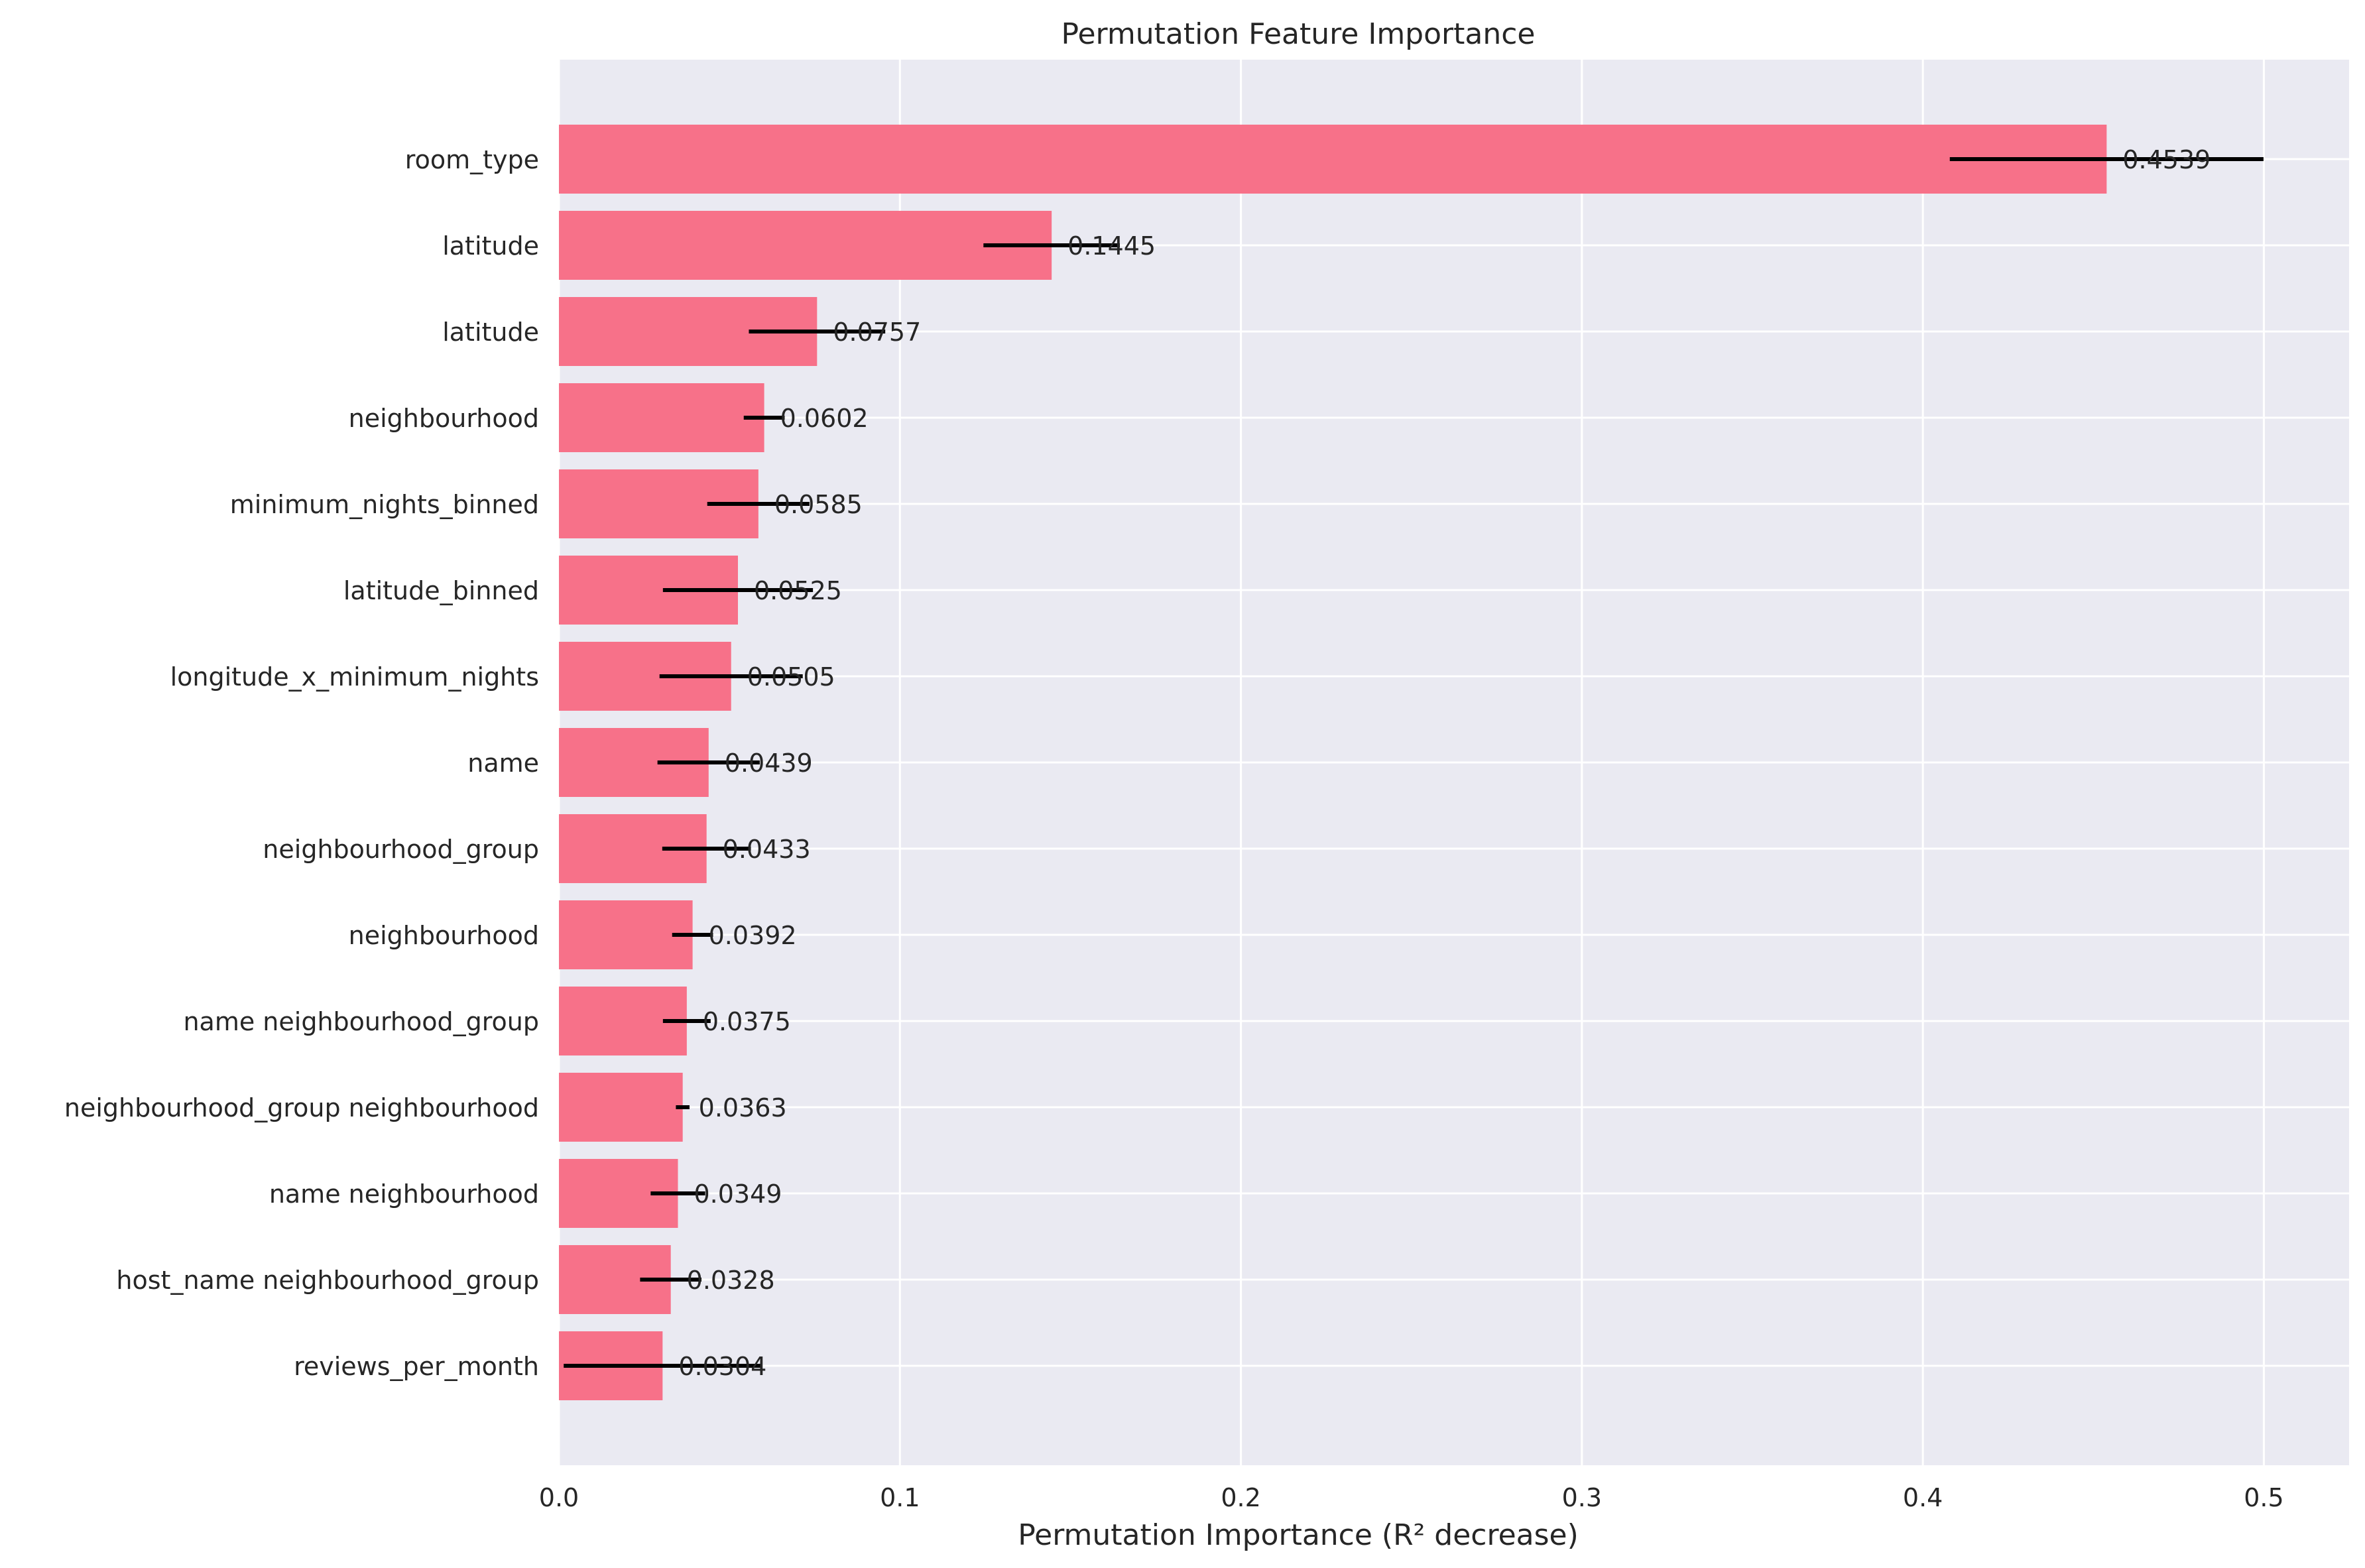 The width and height of the screenshot is (2365, 1568). I want to click on x-tick-label: 0.4, so click(1923, 1497).